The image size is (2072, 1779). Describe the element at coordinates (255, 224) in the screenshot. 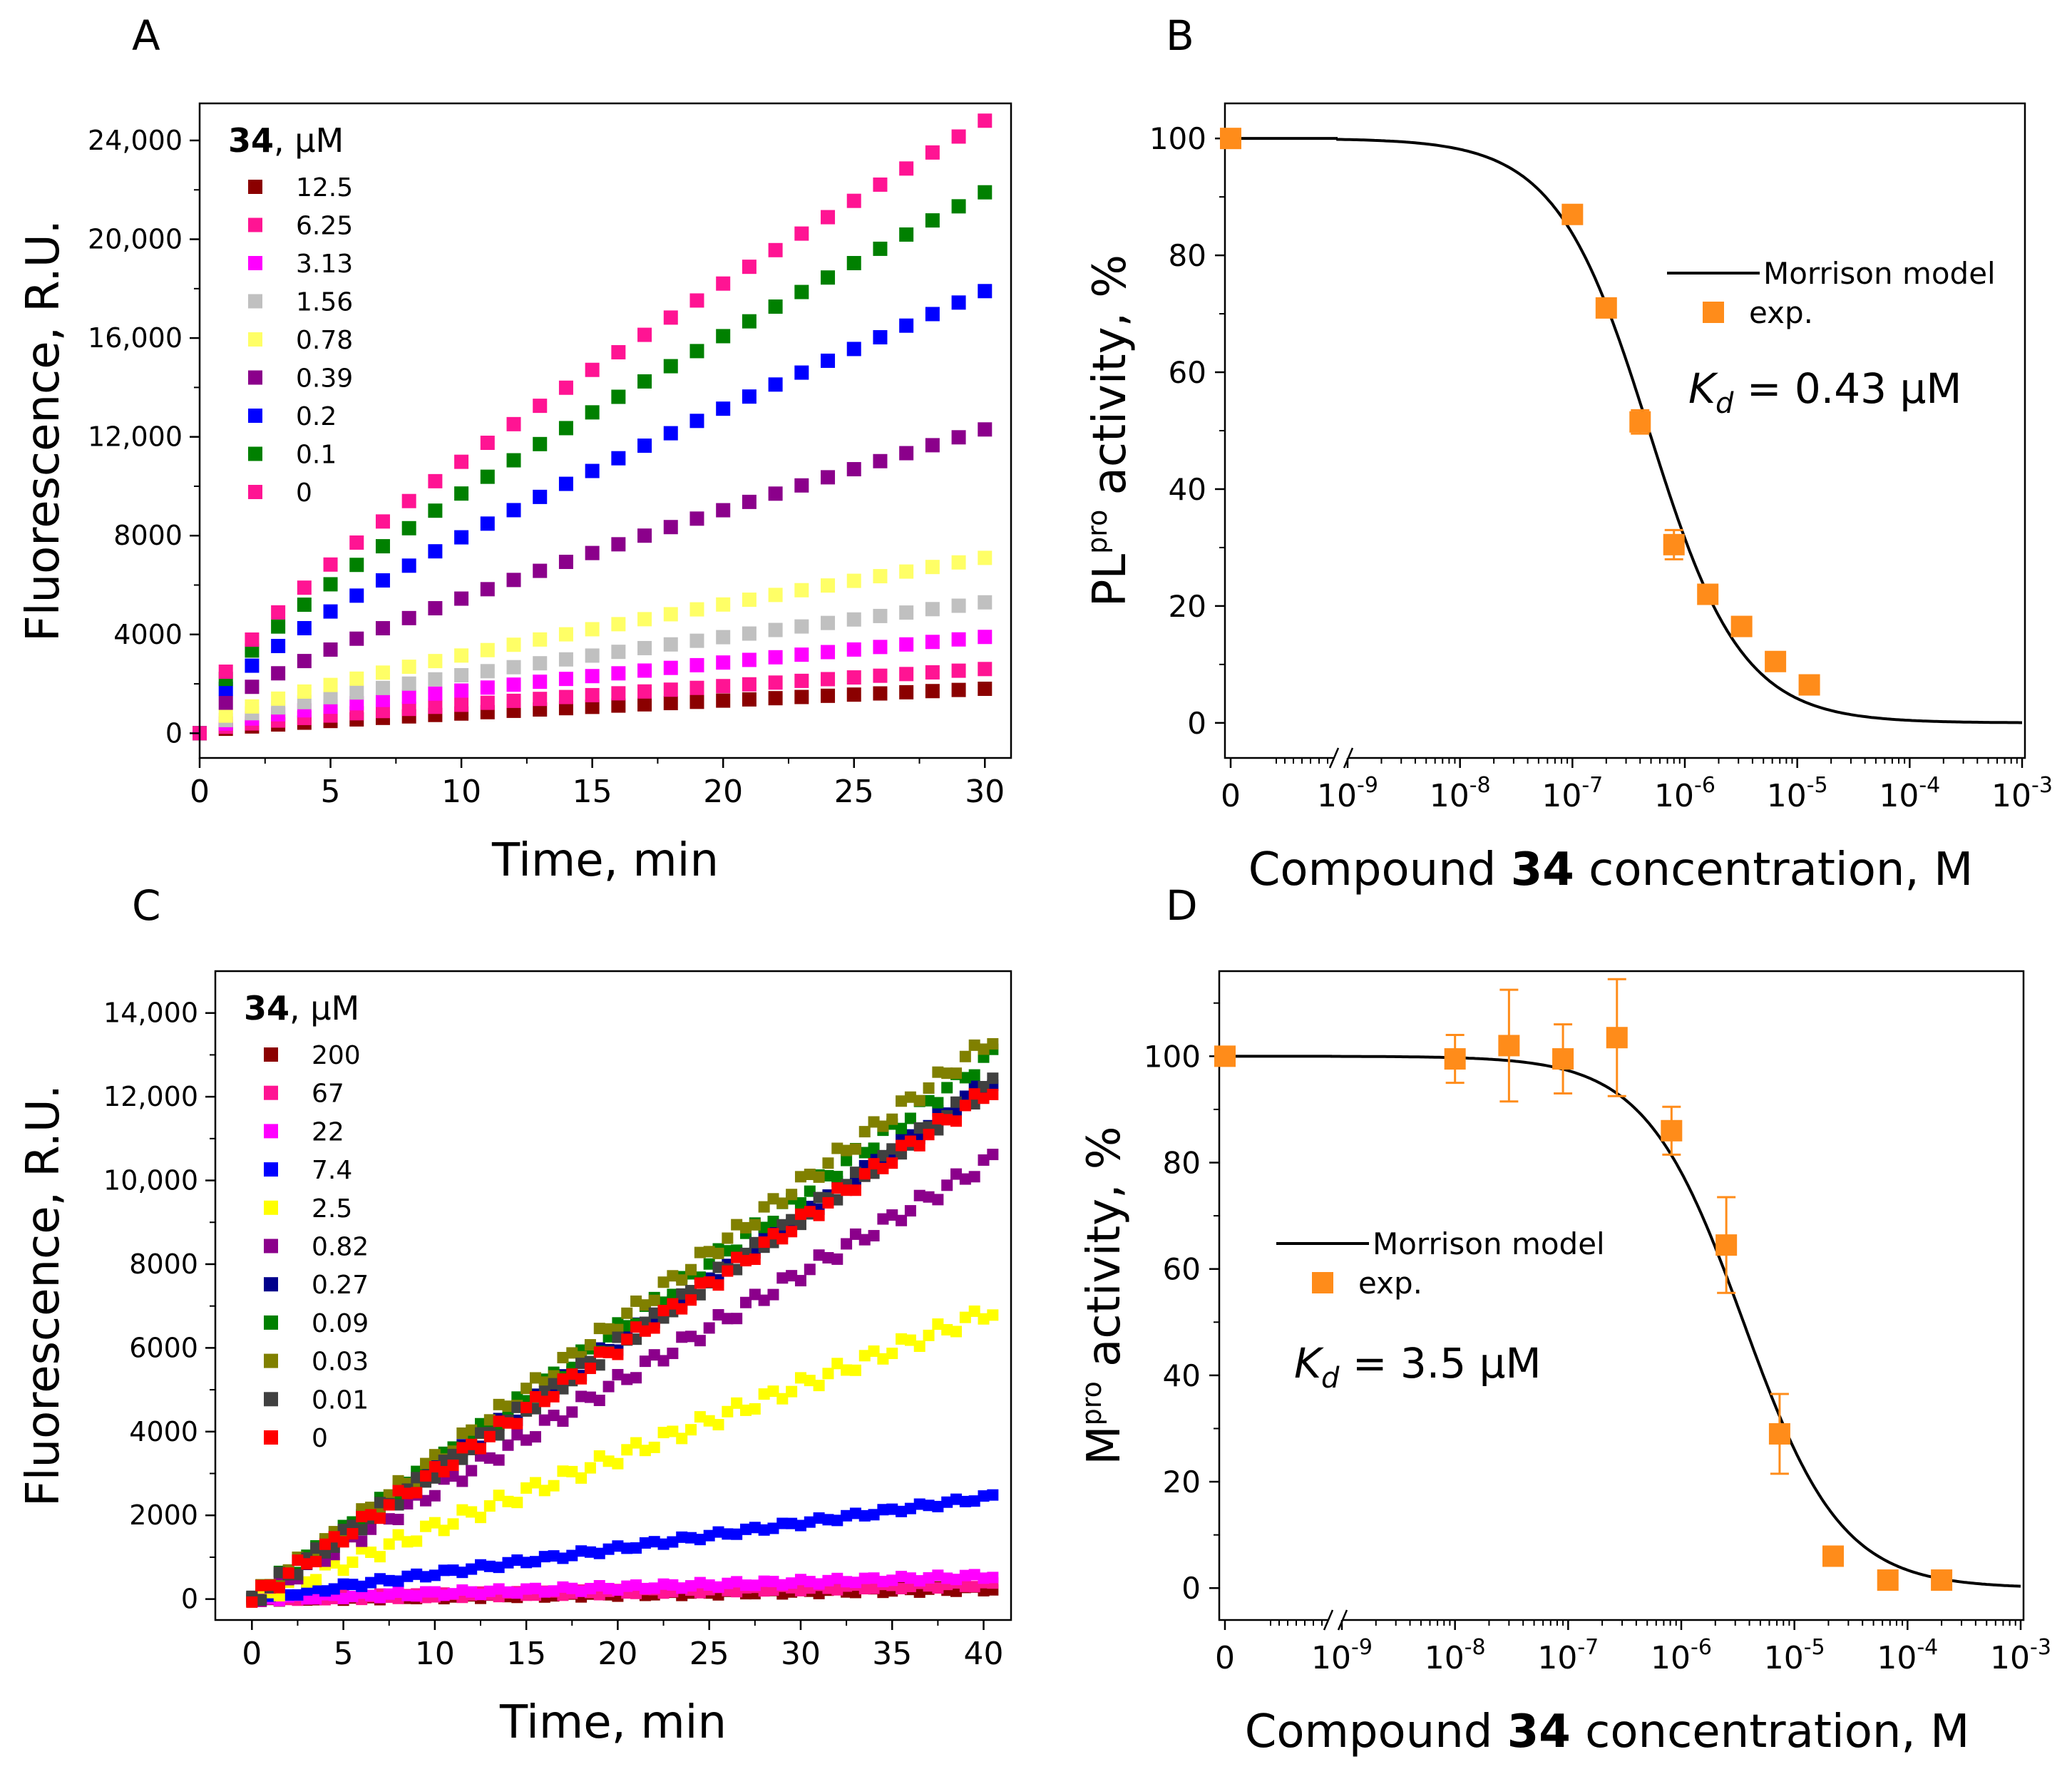

I see `legend-marker` at that location.